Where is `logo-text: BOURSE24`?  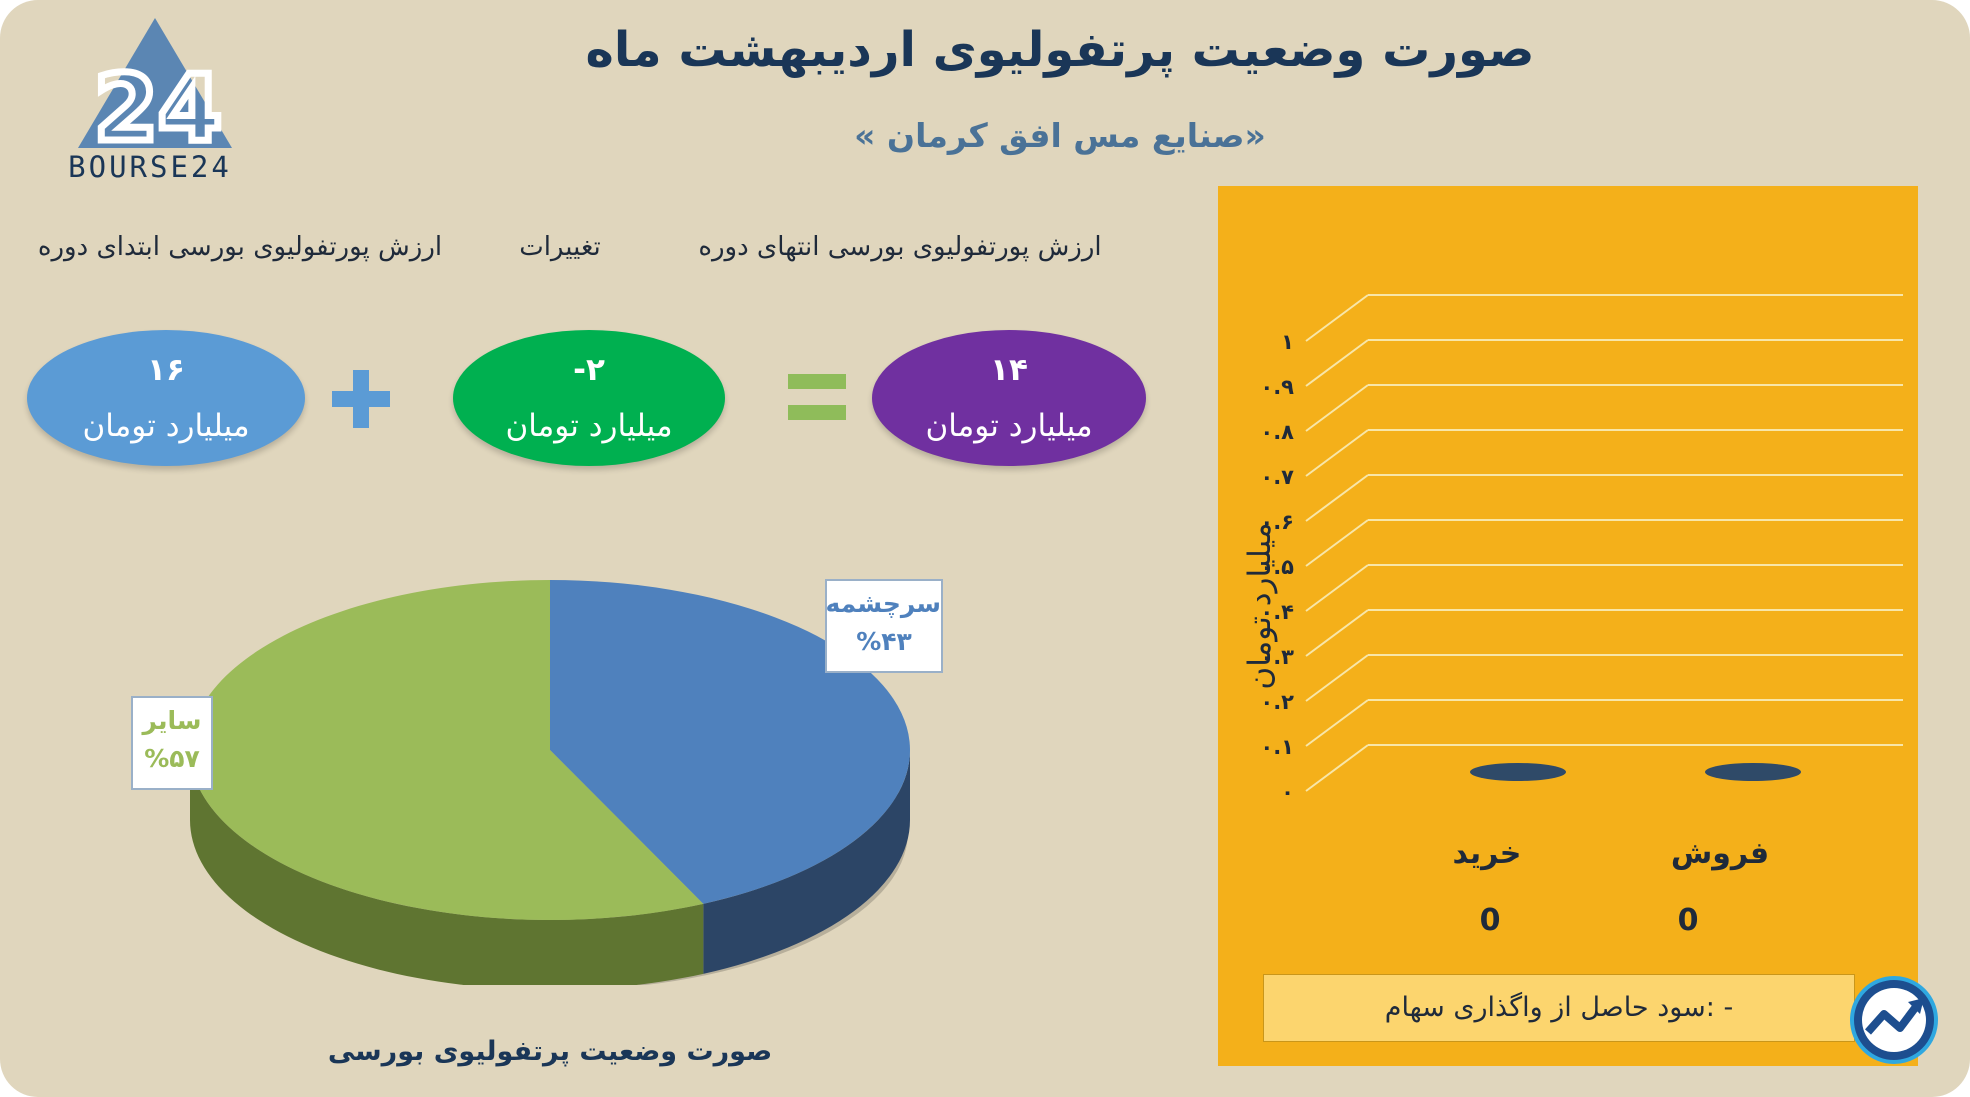 logo-text: BOURSE24 is located at coordinates (150, 167).